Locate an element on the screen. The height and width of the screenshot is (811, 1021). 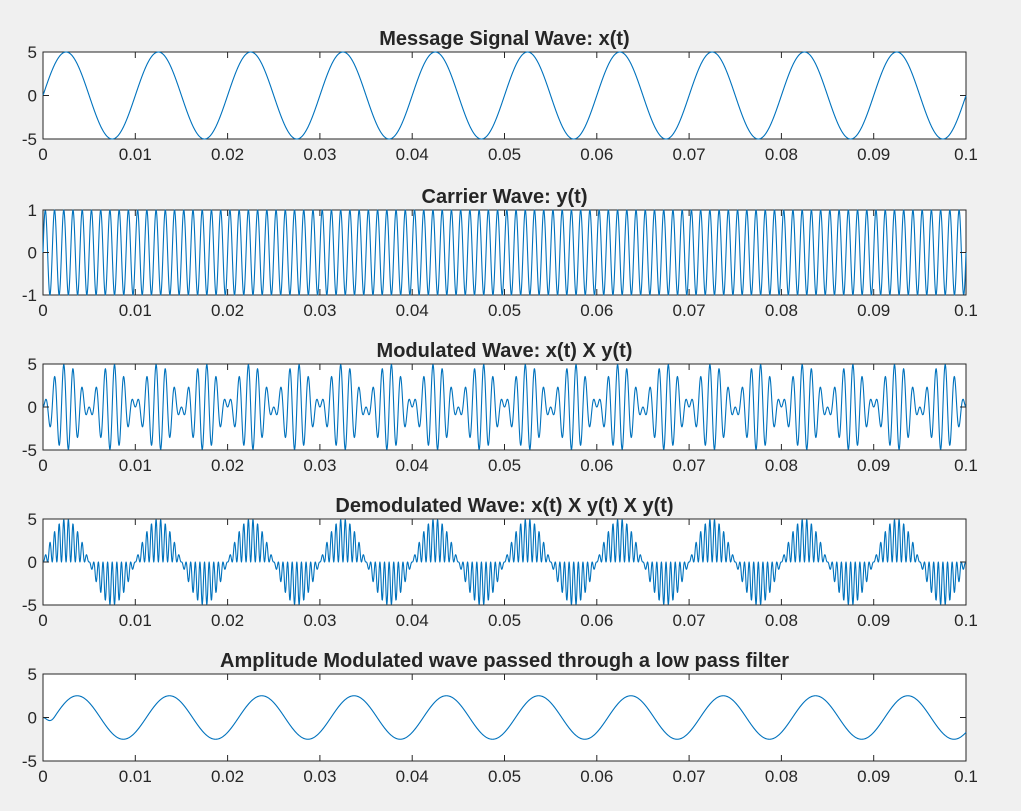
subplot-title: Demodulated Wave: x(t) X y(t) X y(t) is located at coordinates (504, 506).